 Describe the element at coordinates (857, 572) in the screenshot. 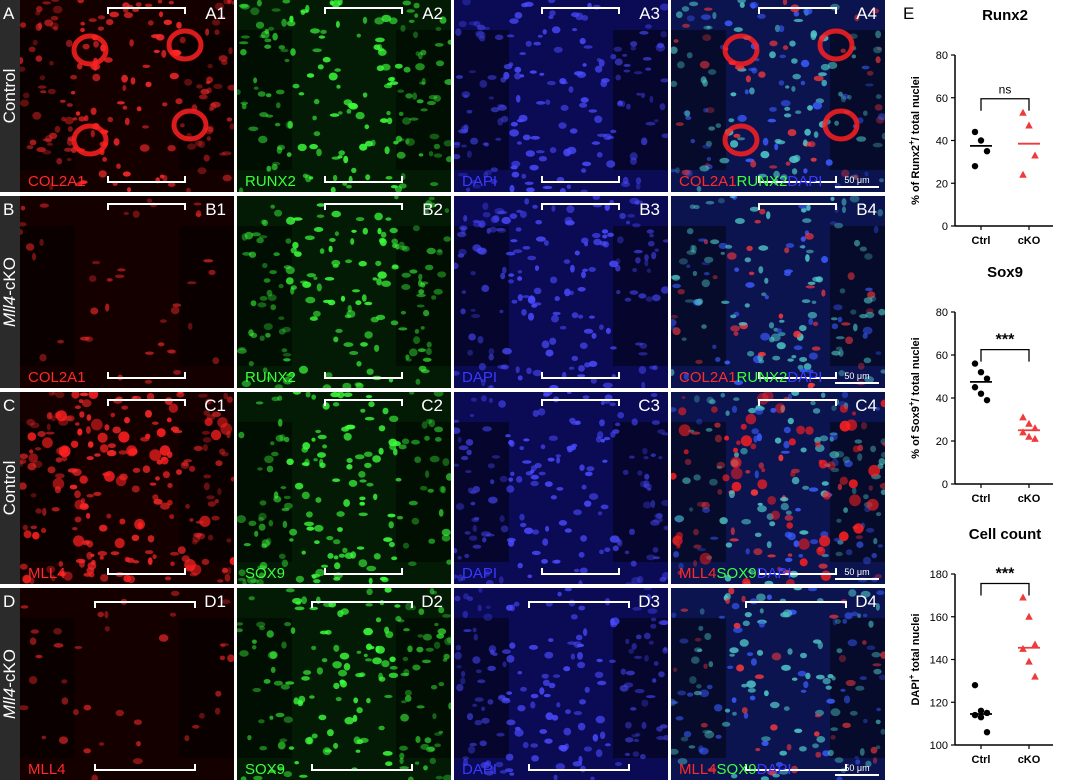

I see `scale-bar-label: 50 μm` at that location.